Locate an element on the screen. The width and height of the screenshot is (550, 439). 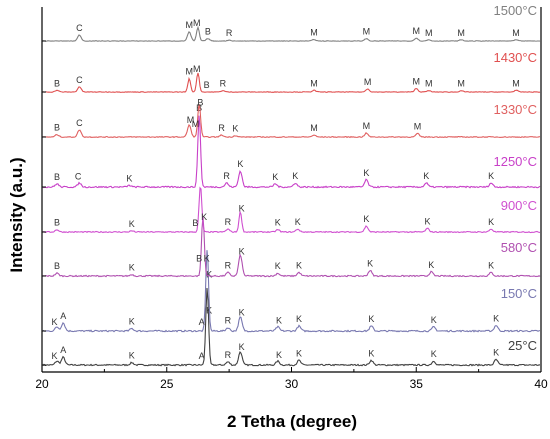
x-tick-label: 40 is located at coordinates (541, 384).